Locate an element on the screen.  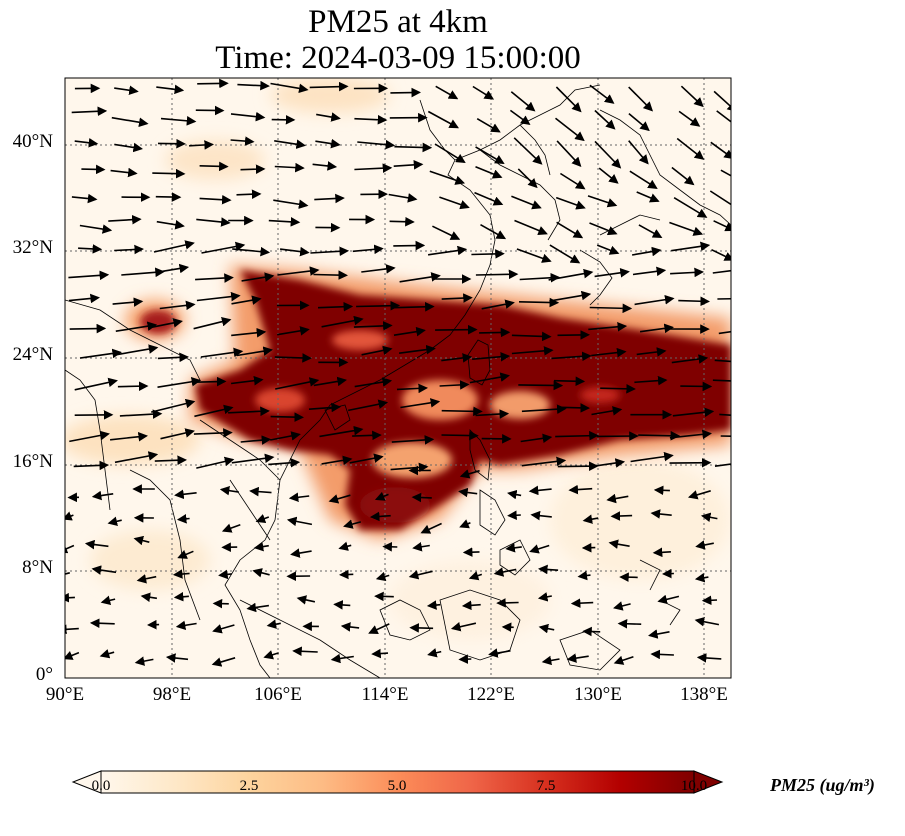
colorbar-gradient is located at coordinates (397, 782).